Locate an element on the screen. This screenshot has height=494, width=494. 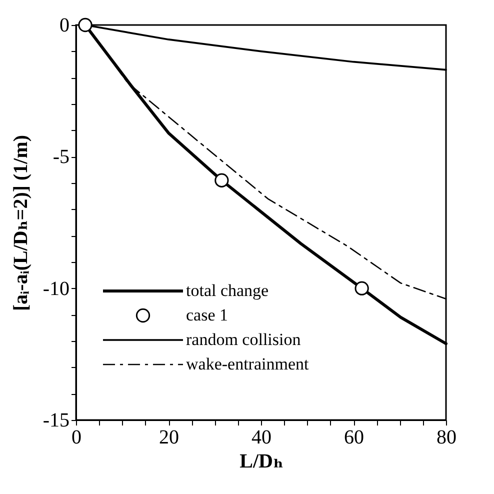
y-tick-label: 0 is located at coordinates (65, 25).